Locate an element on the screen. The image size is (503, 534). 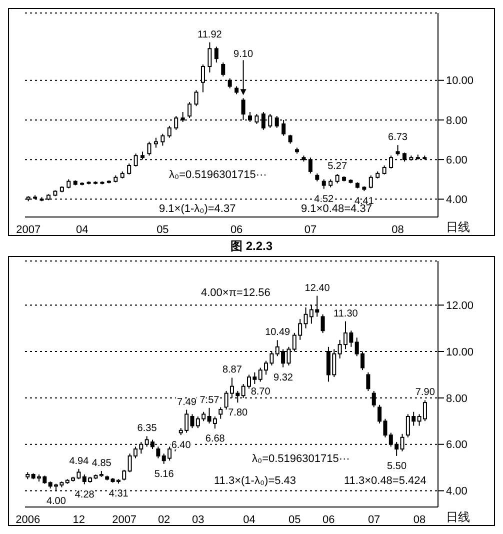
annotation: 8.70 is located at coordinates (260, 392).